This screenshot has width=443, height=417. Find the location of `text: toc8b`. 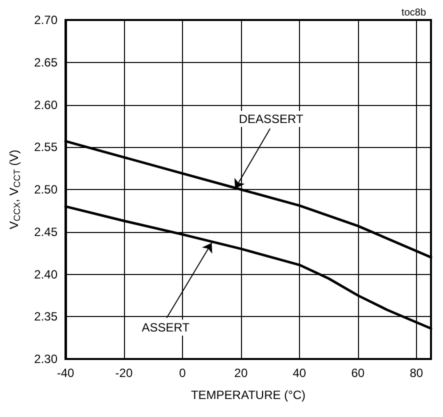

text: toc8b is located at coordinates (414, 13).